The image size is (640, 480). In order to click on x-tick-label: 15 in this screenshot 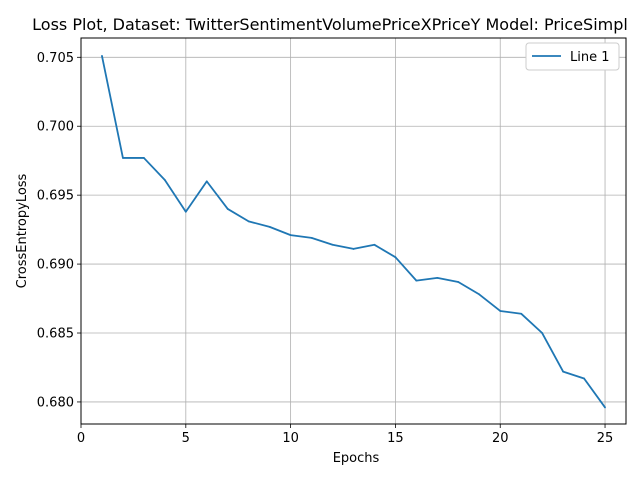, I will do `click(395, 438)`.